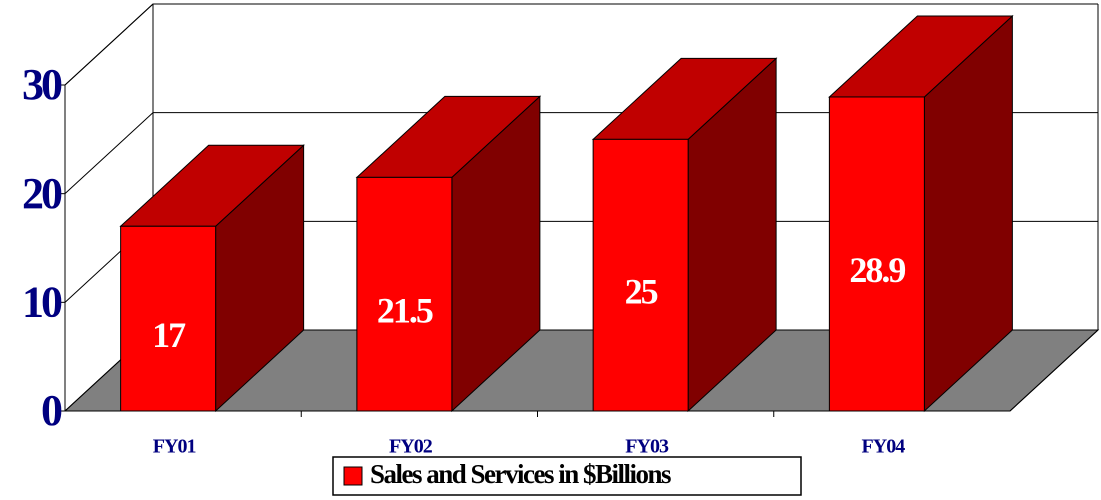 This screenshot has width=1101, height=500. Describe the element at coordinates (51, 410) in the screenshot. I see `y-tick-label: 0` at that location.